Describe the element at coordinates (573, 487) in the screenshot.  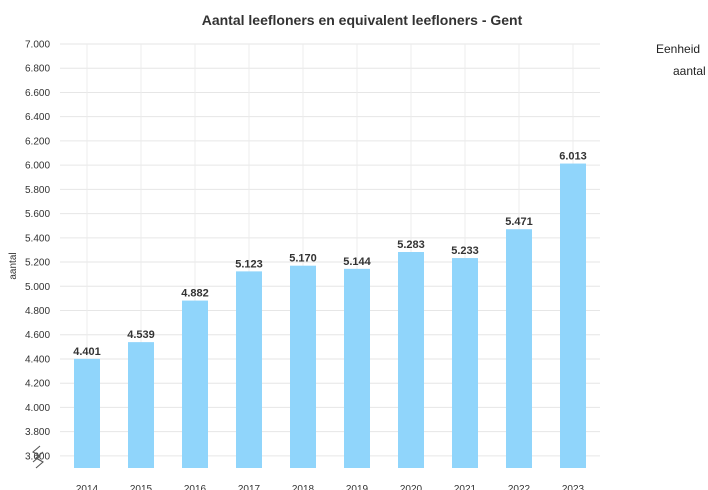
I see `x-tick-label: 2023` at that location.